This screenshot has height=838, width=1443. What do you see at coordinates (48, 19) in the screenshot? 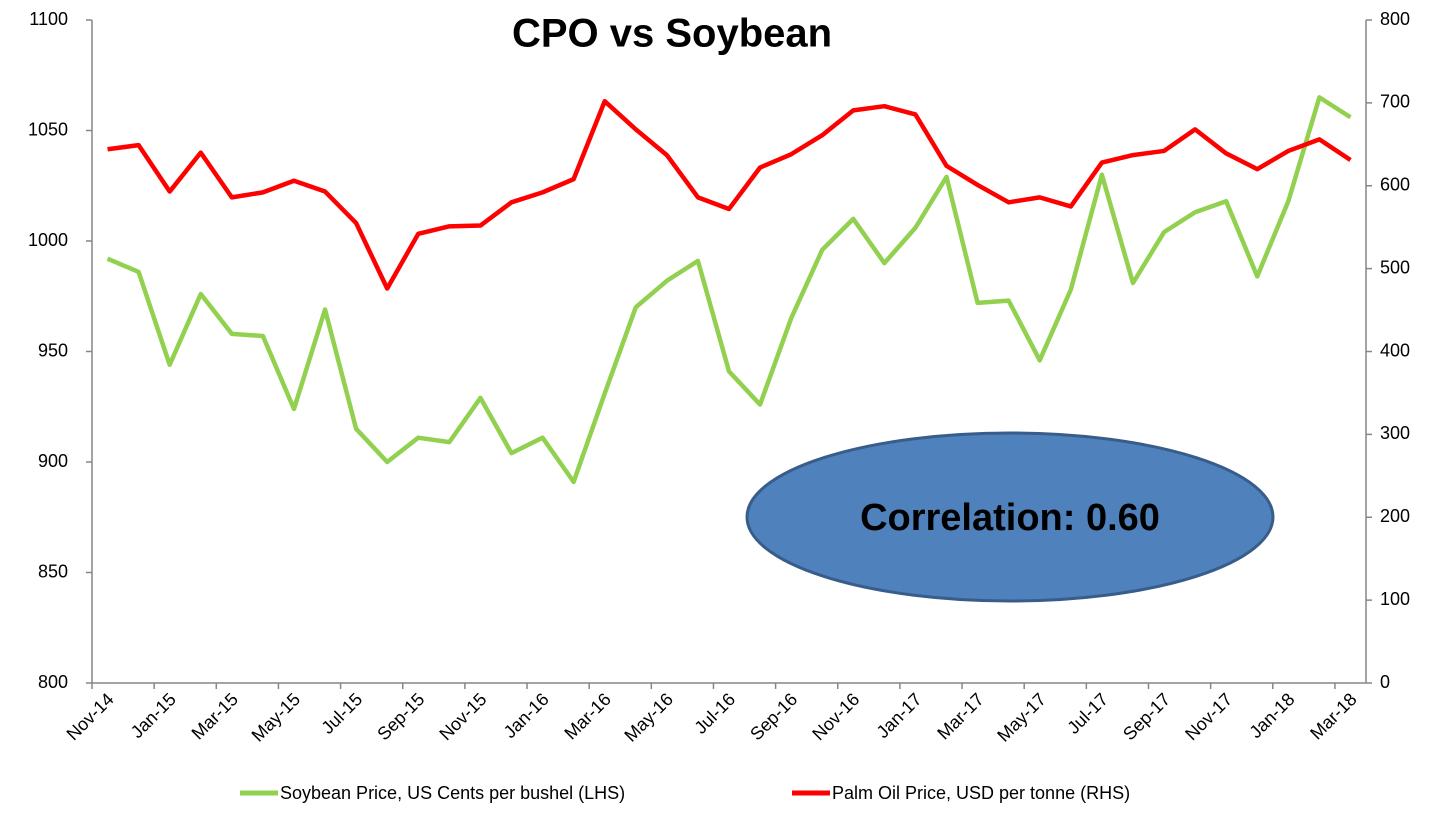
I see `y-tick-label: 1100` at bounding box center [48, 19].